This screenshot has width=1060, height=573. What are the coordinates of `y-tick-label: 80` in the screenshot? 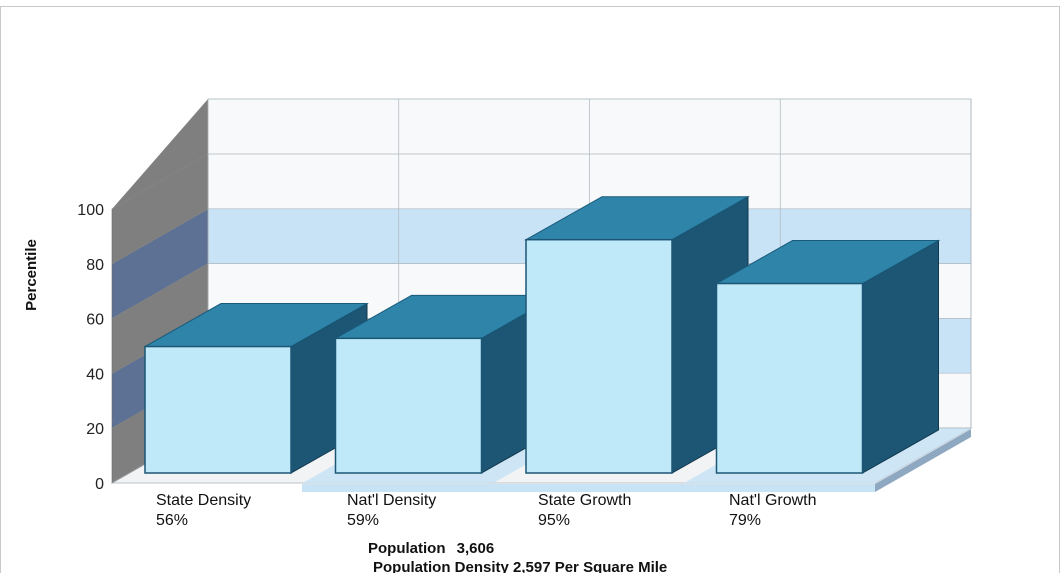 It's located at (95, 265).